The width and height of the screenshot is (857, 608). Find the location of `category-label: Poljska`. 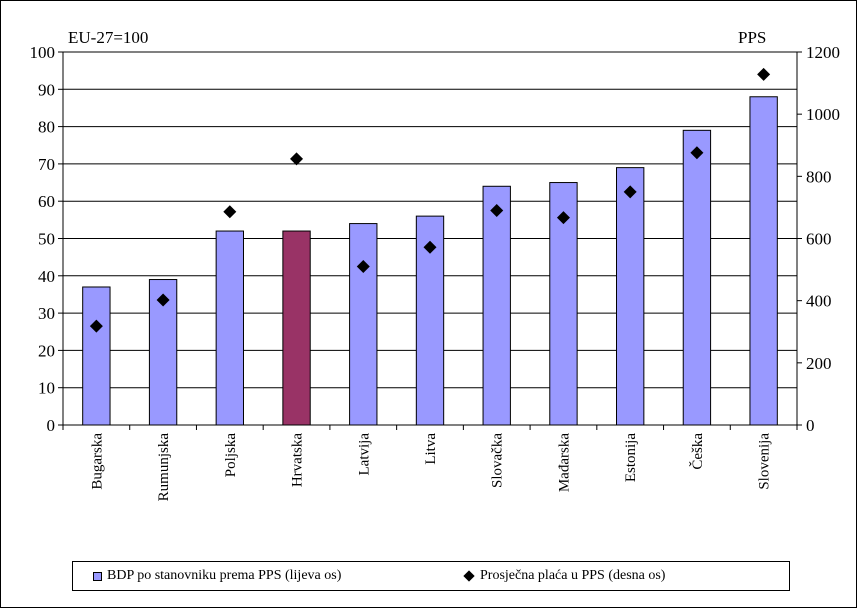

category-label: Poljska is located at coordinates (231, 455).